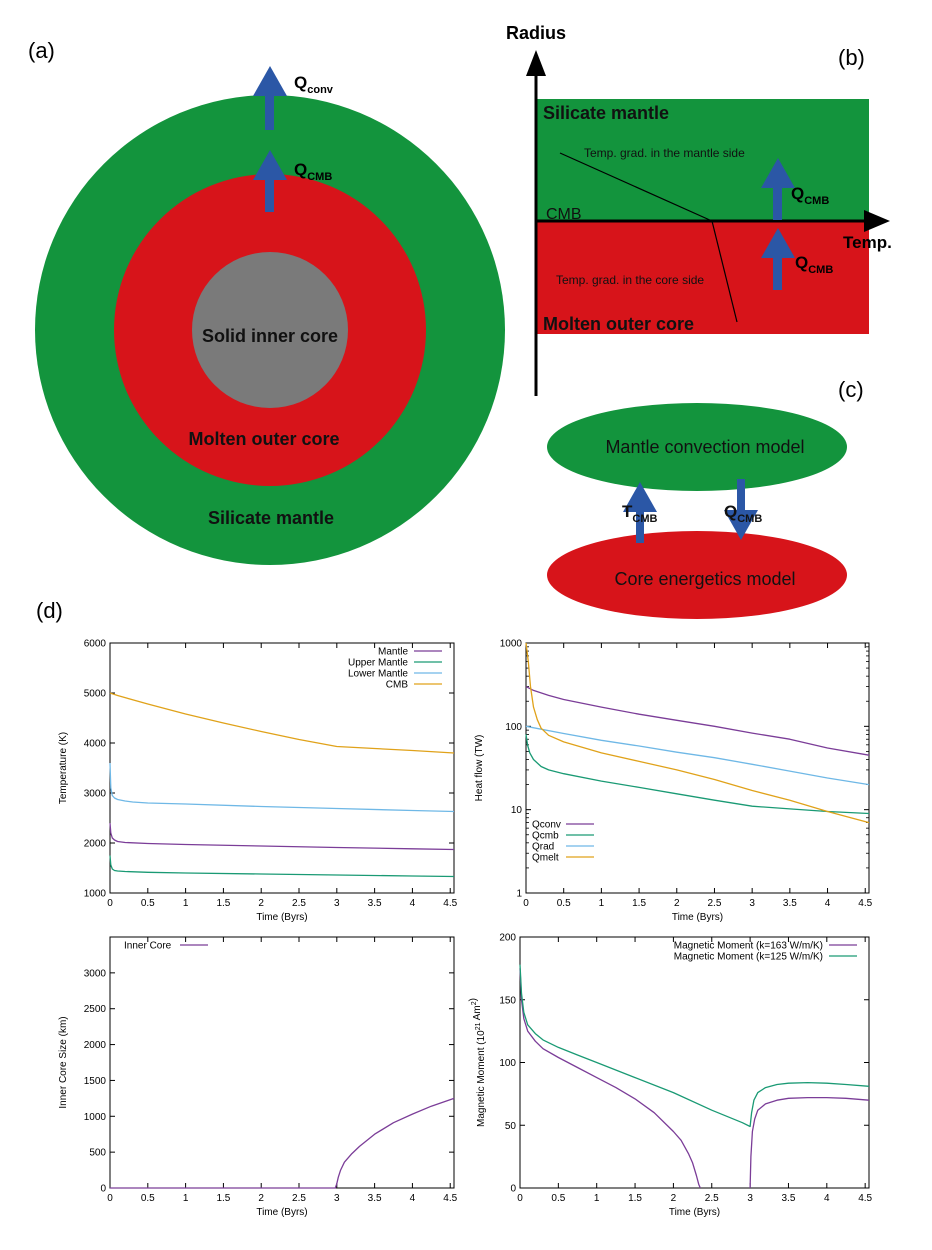 The width and height of the screenshot is (932, 1250). I want to click on temp-axis-label: Temp., so click(867, 242).